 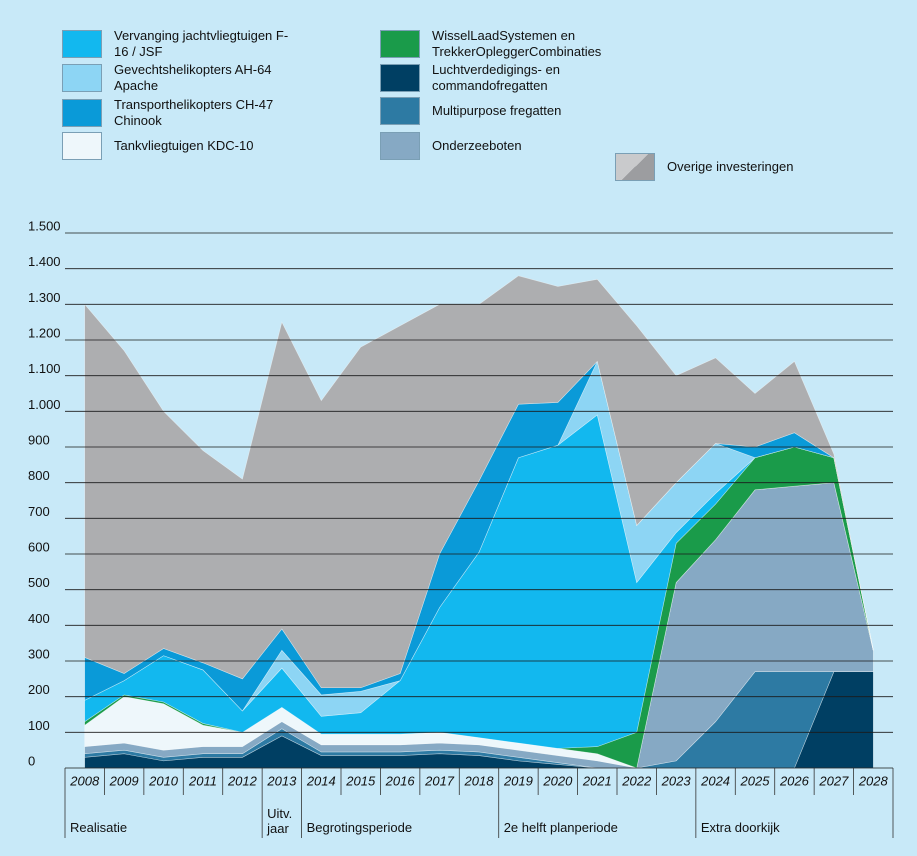 What do you see at coordinates (560, 827) in the screenshot?
I see `period-label: 2e helft planperiode` at bounding box center [560, 827].